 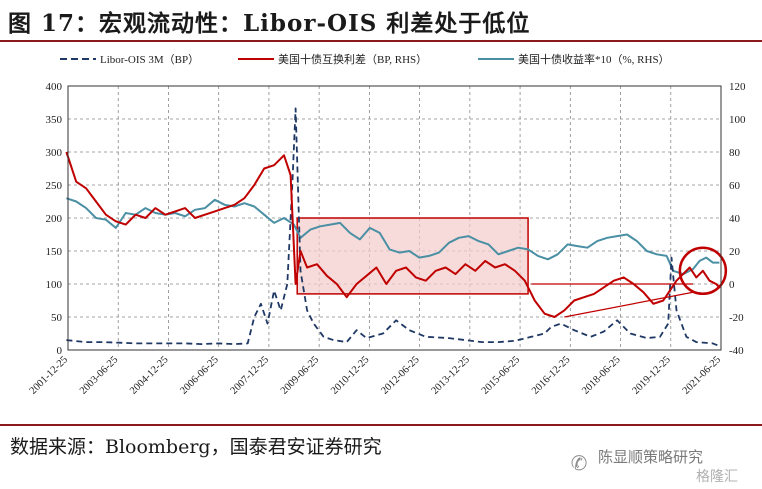 What do you see at coordinates (300, 375) in the screenshot?
I see `x-tick-label: 2009-06-25` at bounding box center [300, 375].